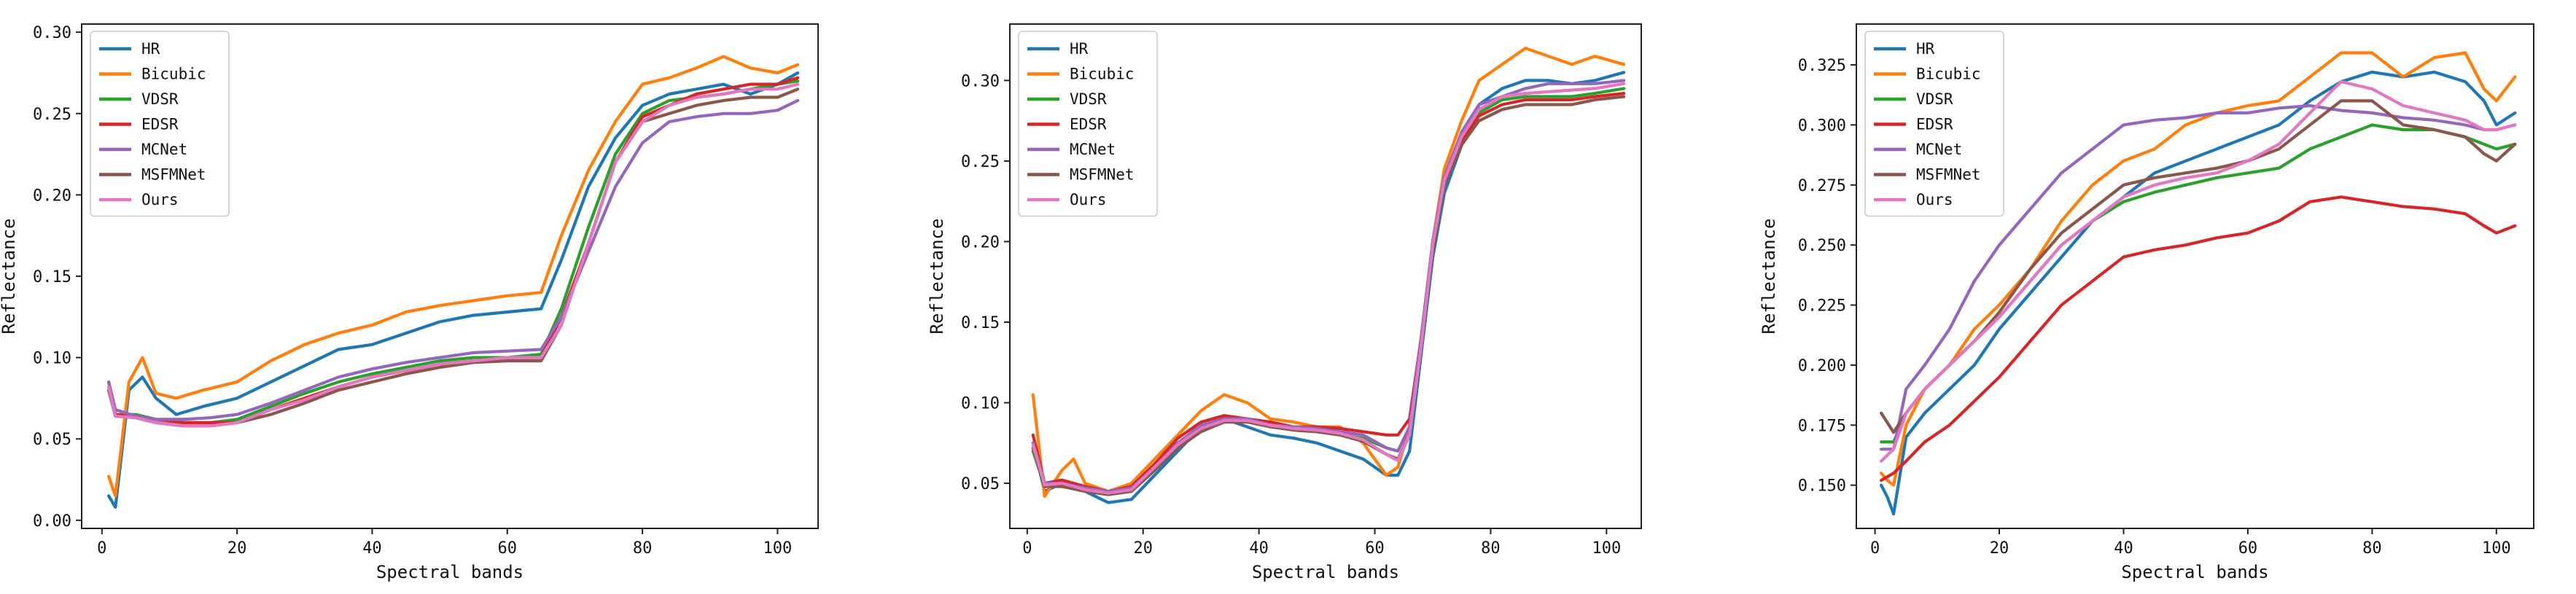 The image size is (2576, 594). Describe the element at coordinates (1822, 486) in the screenshot. I see `y-tick-label: 0.150` at that location.